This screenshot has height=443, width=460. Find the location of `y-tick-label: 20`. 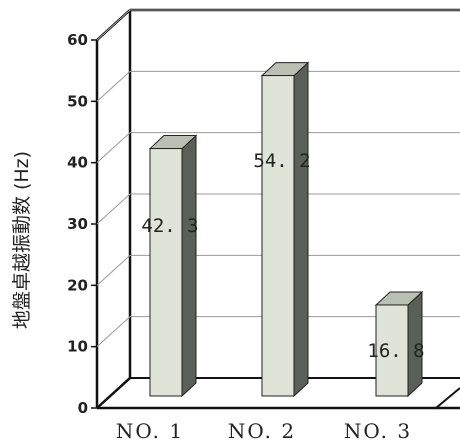

y-tick-label: 20 is located at coordinates (77, 285).